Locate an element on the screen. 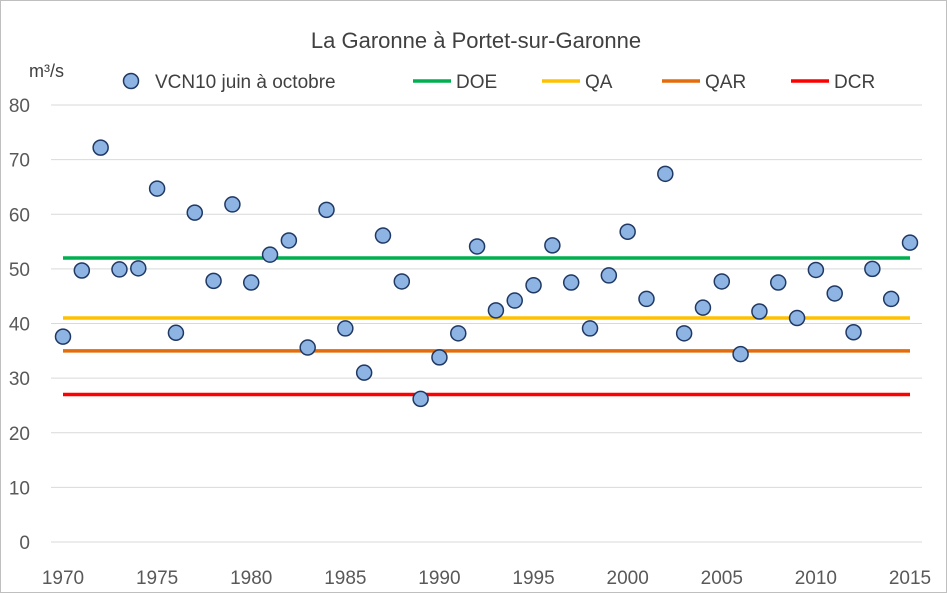  y-tick-labels: 0 10 20 30 40 50 60 70 80 is located at coordinates (19, 325).